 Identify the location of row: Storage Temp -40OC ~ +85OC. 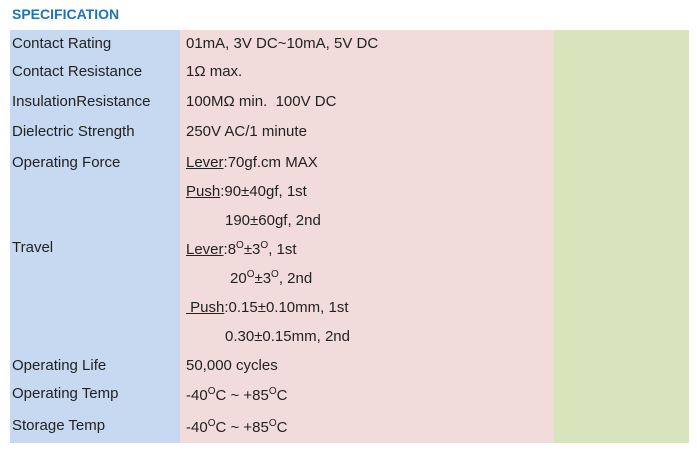
(349, 426).